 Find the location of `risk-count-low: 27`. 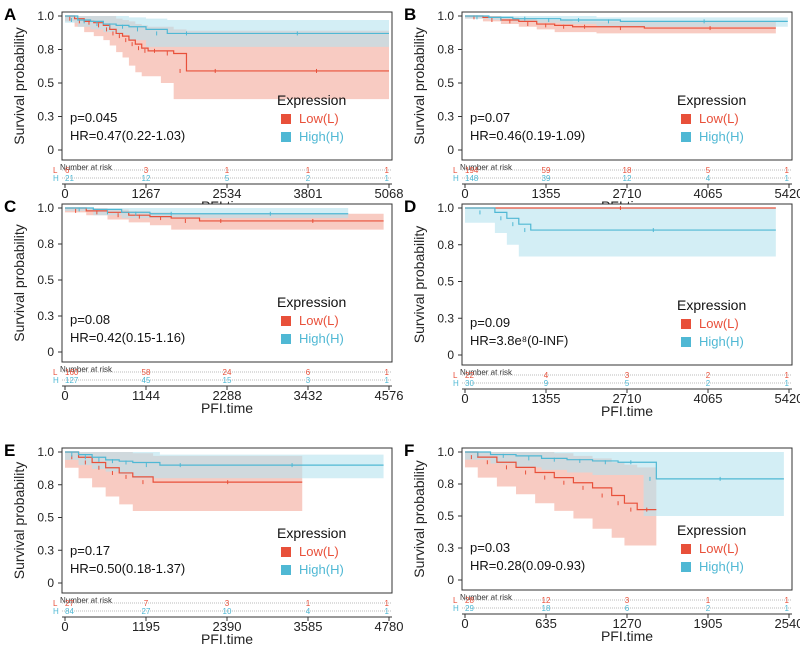

risk-count-low: 27 is located at coordinates (69, 603).